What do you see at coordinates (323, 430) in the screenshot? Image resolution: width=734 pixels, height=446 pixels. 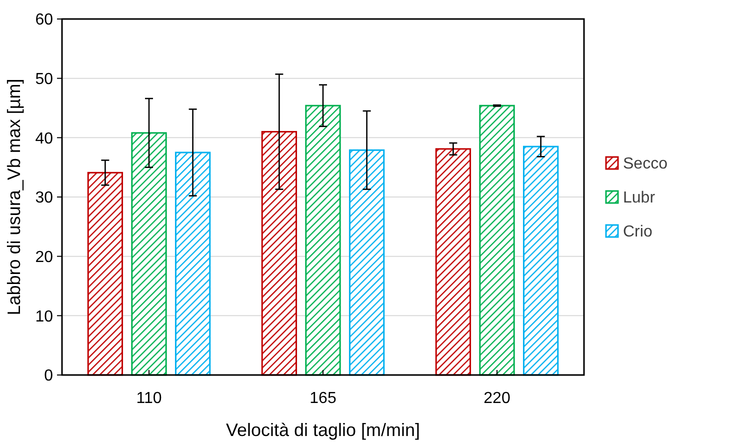 I see `x-axis-title: Velocità di taglio [m/min]` at bounding box center [323, 430].